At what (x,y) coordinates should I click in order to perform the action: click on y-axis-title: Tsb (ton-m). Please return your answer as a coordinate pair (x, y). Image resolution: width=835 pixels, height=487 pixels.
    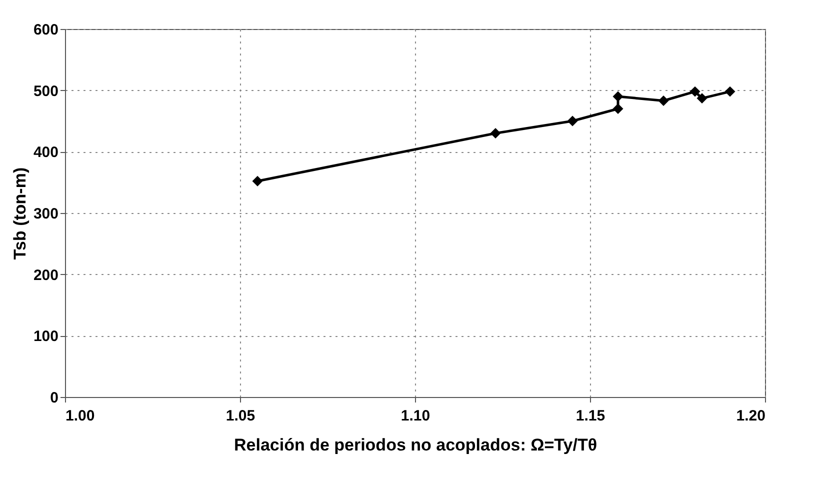
    Looking at the image, I should click on (20, 213).